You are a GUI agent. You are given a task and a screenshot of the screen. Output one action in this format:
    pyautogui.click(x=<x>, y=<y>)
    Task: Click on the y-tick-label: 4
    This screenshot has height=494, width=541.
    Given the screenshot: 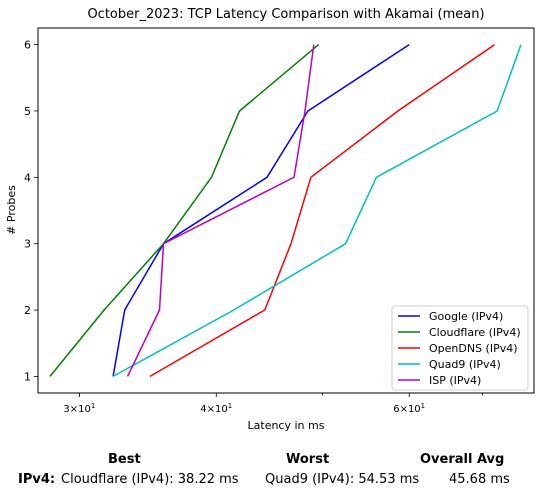 What is the action you would take?
    pyautogui.click(x=27, y=177)
    